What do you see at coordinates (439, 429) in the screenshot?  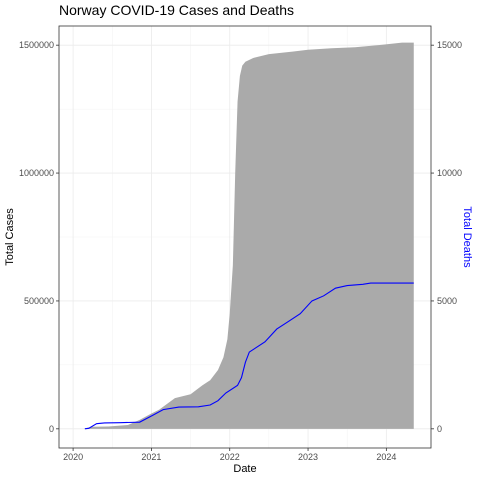 I see `y2-tick-label: 0` at bounding box center [439, 429].